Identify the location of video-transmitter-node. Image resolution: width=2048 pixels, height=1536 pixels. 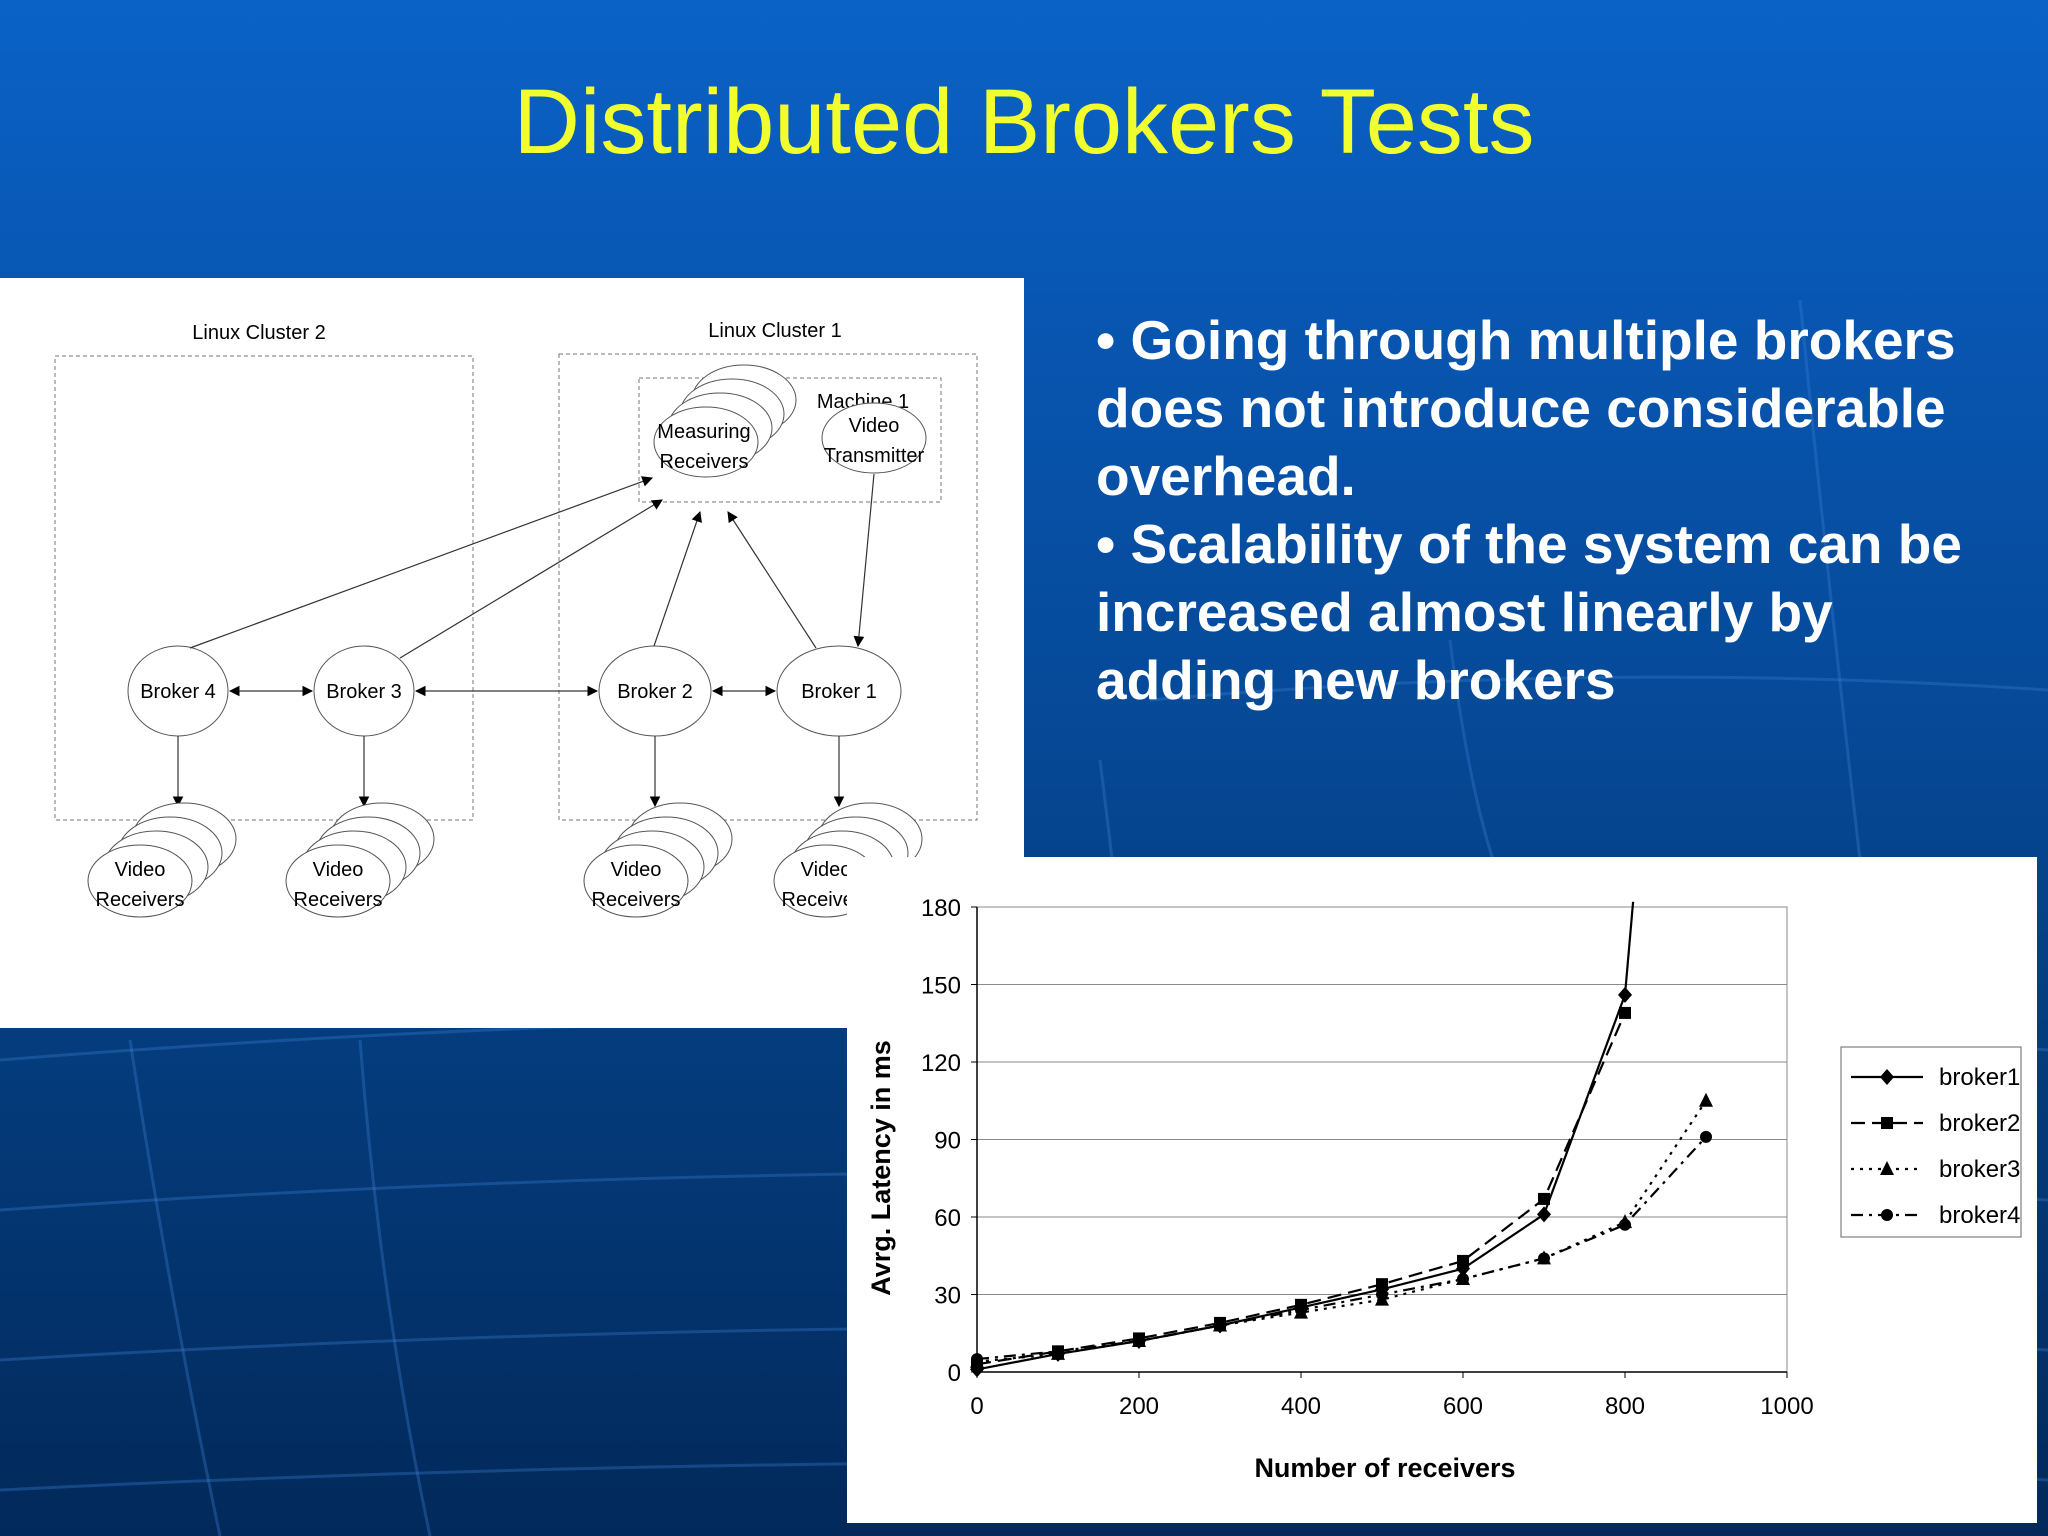
(874, 438).